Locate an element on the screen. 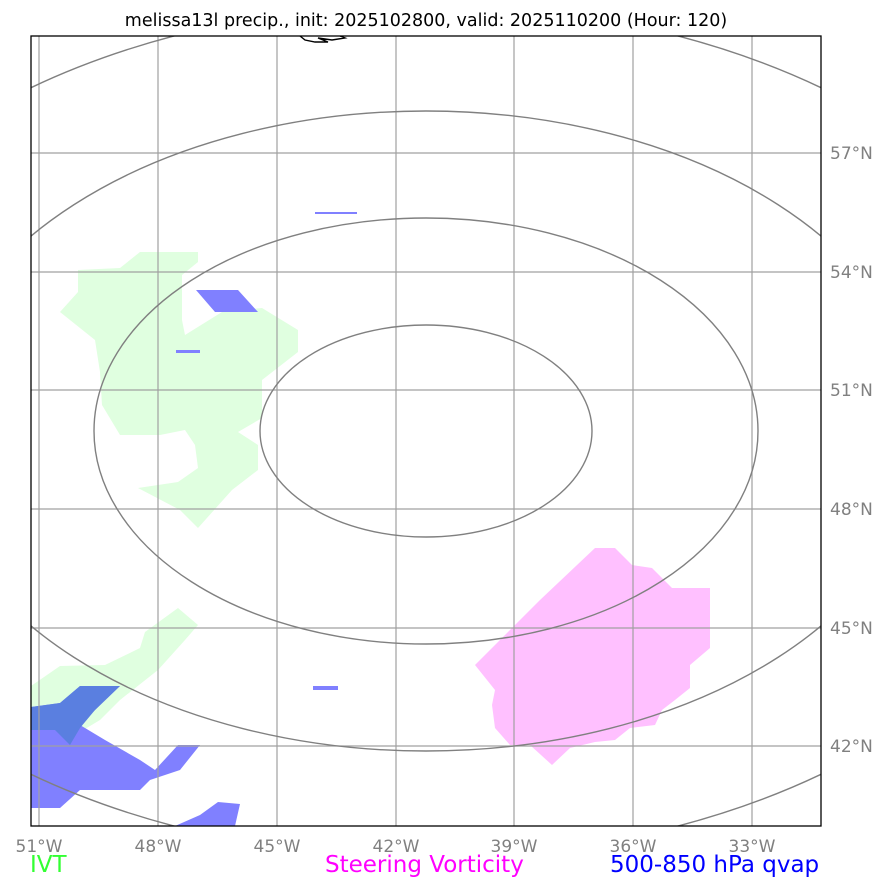 This screenshot has height=891, width=892. lon-tick-label: 42°W is located at coordinates (396, 847).